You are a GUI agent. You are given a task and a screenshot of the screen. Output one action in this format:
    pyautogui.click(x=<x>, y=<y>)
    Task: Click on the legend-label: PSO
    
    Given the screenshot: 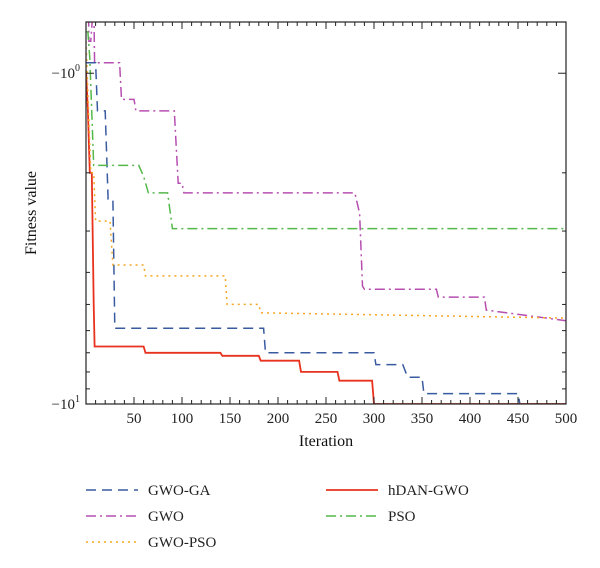 What is the action you would take?
    pyautogui.click(x=402, y=517)
    